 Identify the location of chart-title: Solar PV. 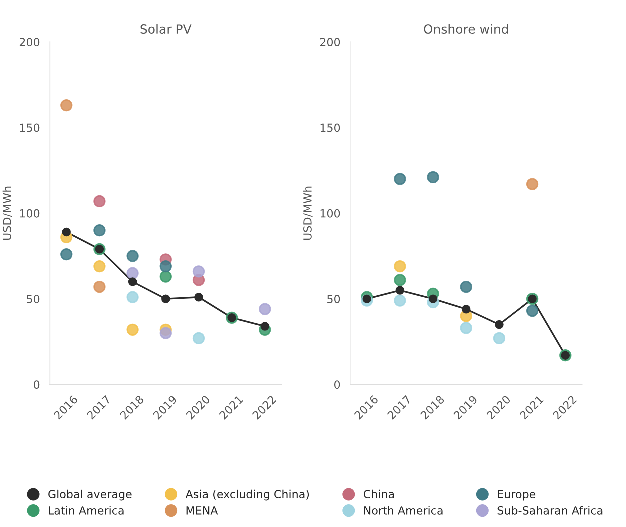
(166, 29).